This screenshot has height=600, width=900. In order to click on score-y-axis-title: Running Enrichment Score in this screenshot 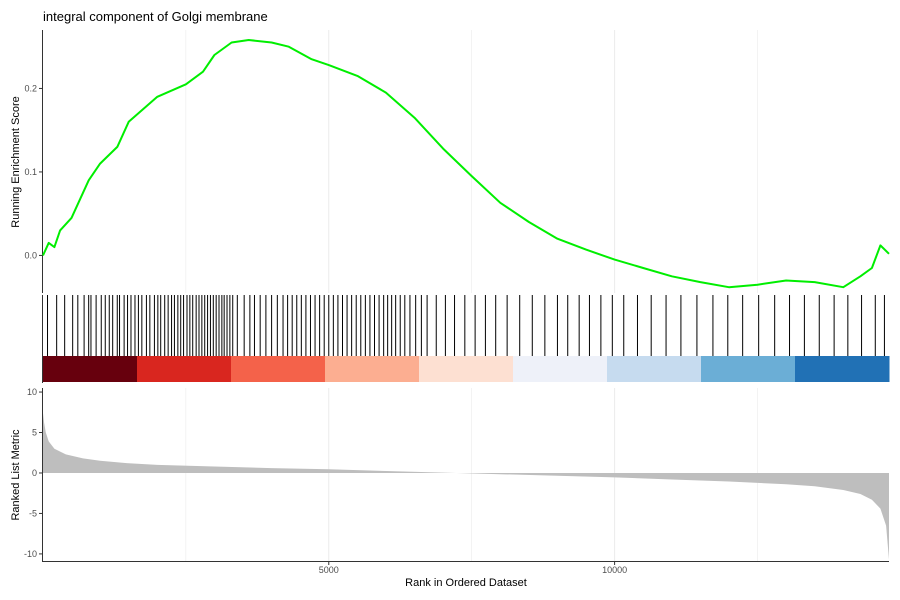, I will do `click(16, 161)`.